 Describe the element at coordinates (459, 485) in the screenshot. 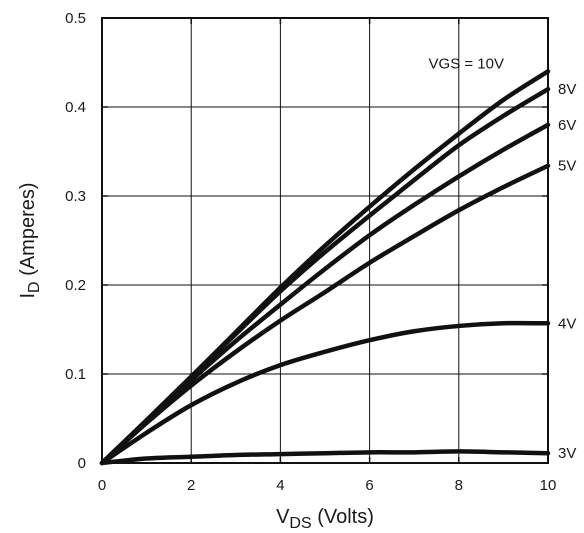

I see `x-tick-label: 8` at that location.